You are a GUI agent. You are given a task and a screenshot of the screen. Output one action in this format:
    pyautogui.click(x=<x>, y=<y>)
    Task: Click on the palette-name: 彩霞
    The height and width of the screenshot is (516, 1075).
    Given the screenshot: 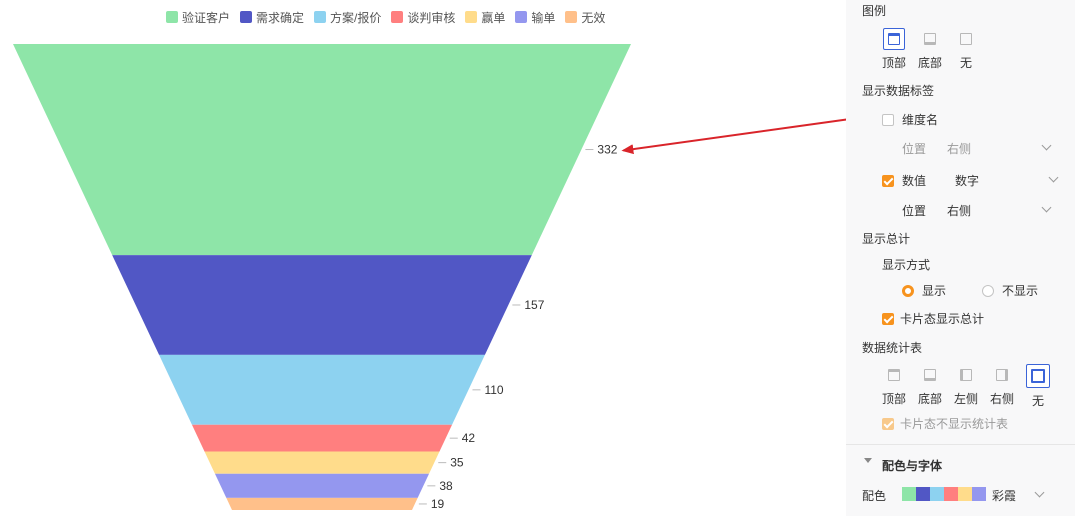 What is the action you would take?
    pyautogui.click(x=1004, y=496)
    